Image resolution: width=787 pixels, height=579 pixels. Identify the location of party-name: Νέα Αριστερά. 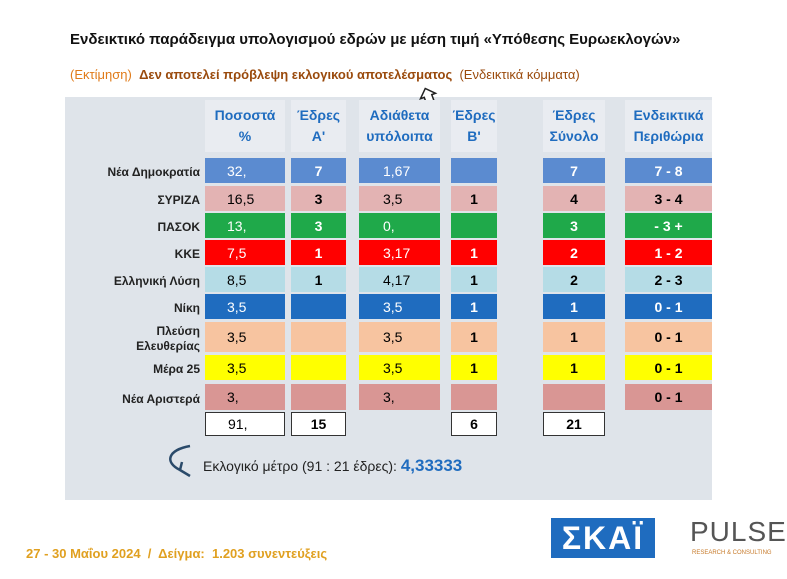
(130, 399).